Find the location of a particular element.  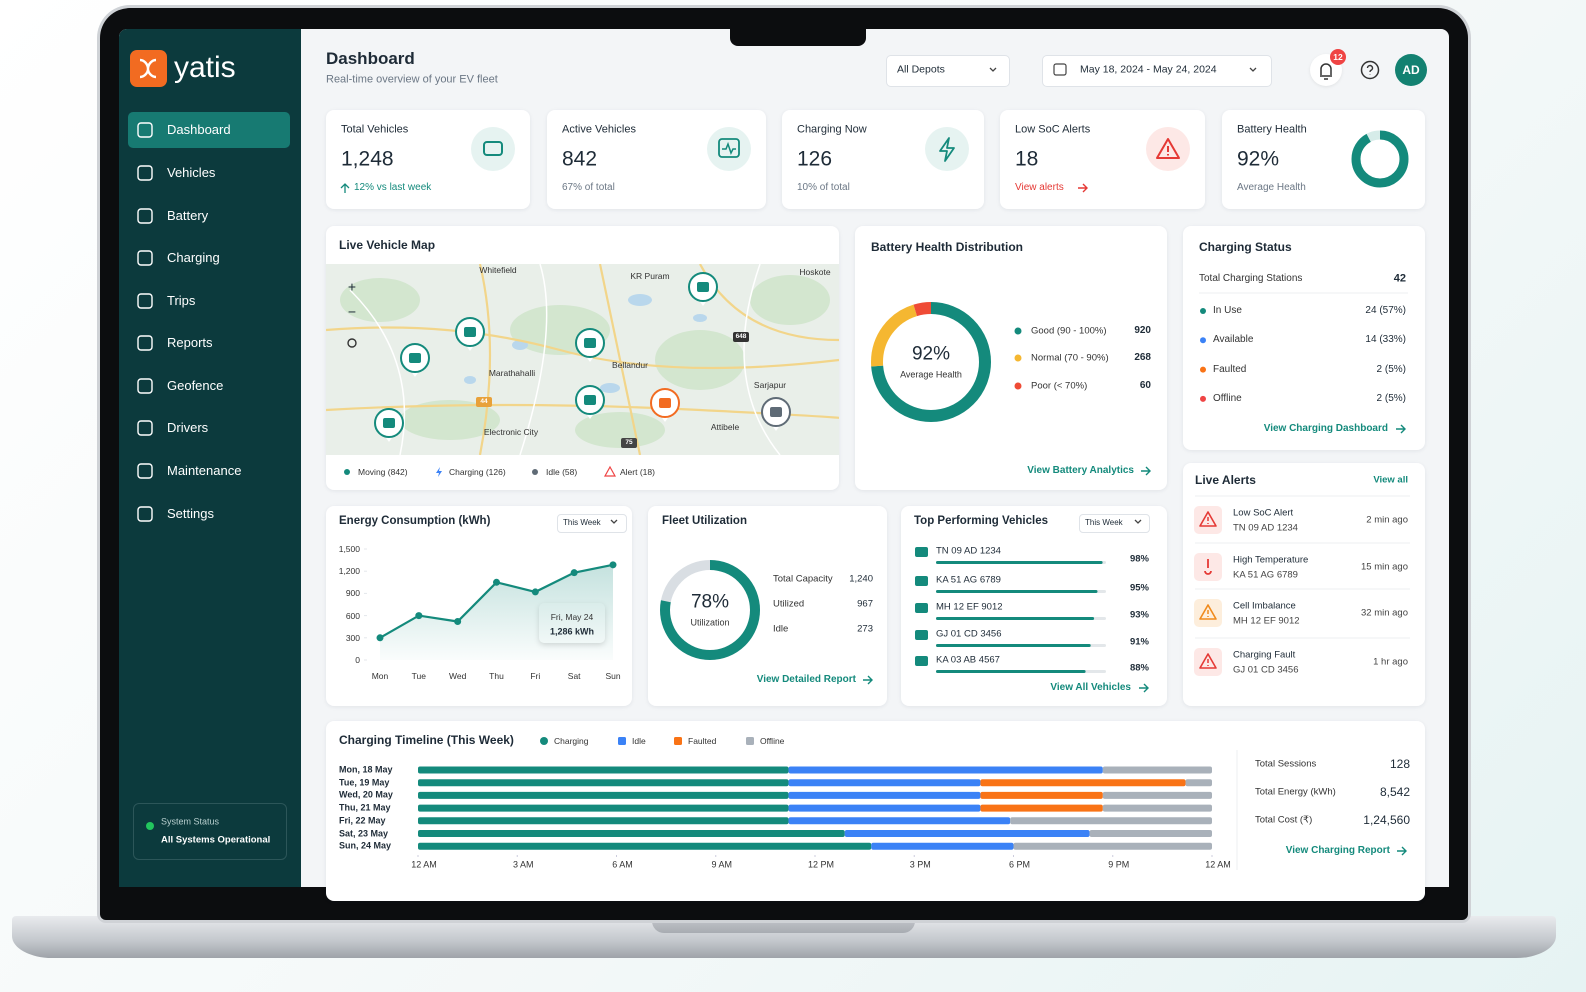

status-value: 14 (33%) is located at coordinates (1385, 340).